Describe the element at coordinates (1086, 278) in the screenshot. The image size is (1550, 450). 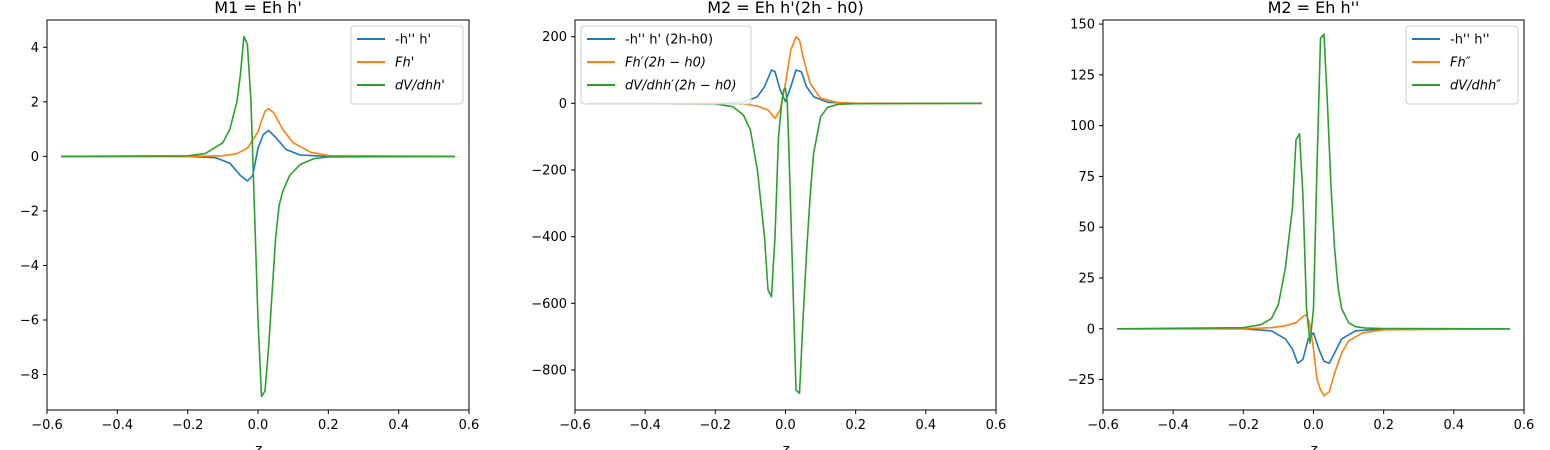
I see `y-tick-label: 25` at that location.